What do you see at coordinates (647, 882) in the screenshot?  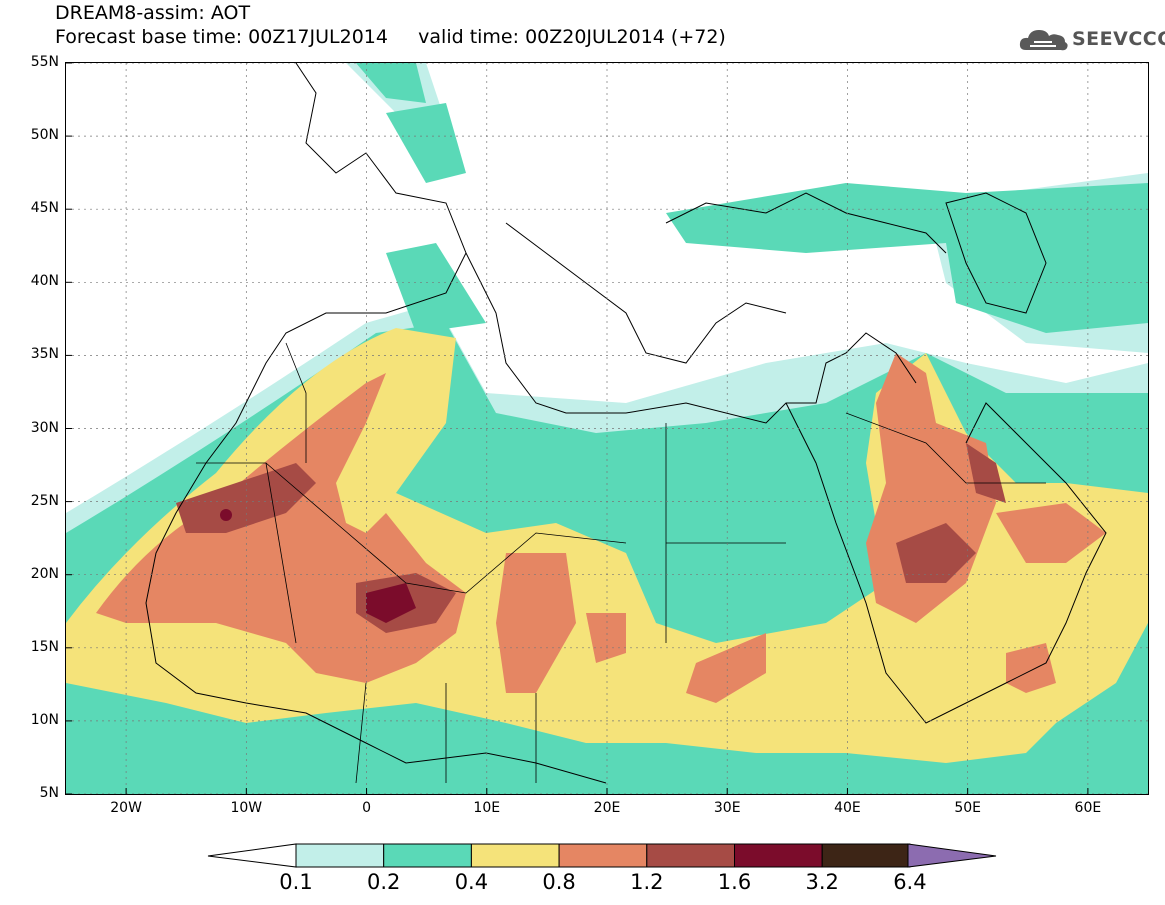 I see `colorbar-threshold-label: 1.2` at bounding box center [647, 882].